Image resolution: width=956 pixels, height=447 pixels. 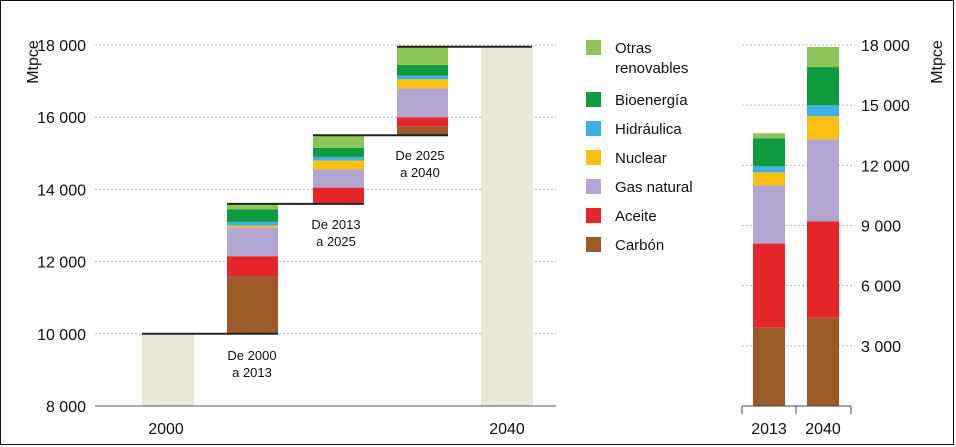 What do you see at coordinates (593, 186) in the screenshot?
I see `legend-swatch-gas` at bounding box center [593, 186].